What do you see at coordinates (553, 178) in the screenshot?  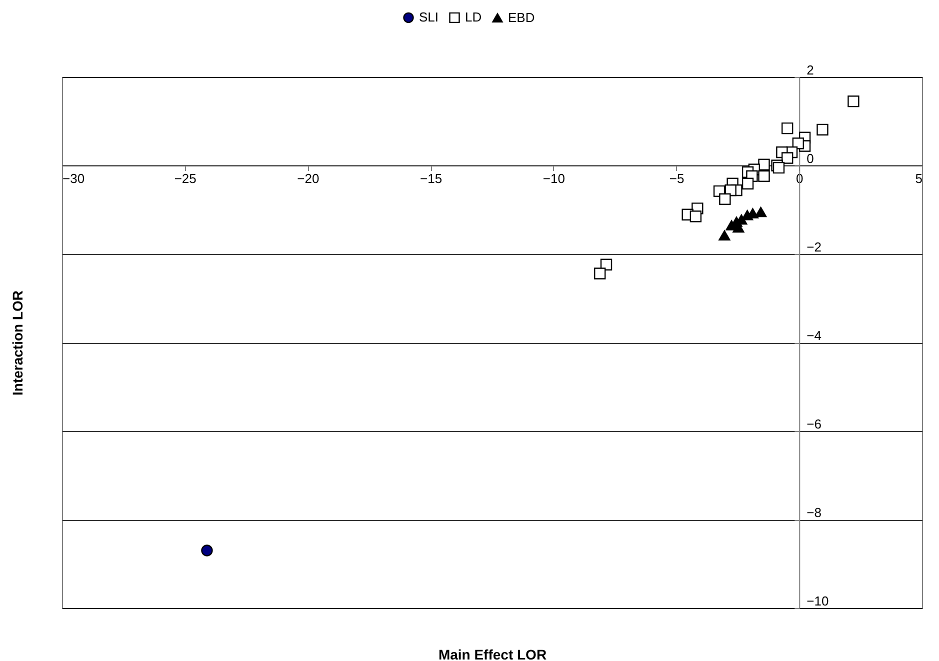 I see `x-tick-label: −10` at bounding box center [553, 178].